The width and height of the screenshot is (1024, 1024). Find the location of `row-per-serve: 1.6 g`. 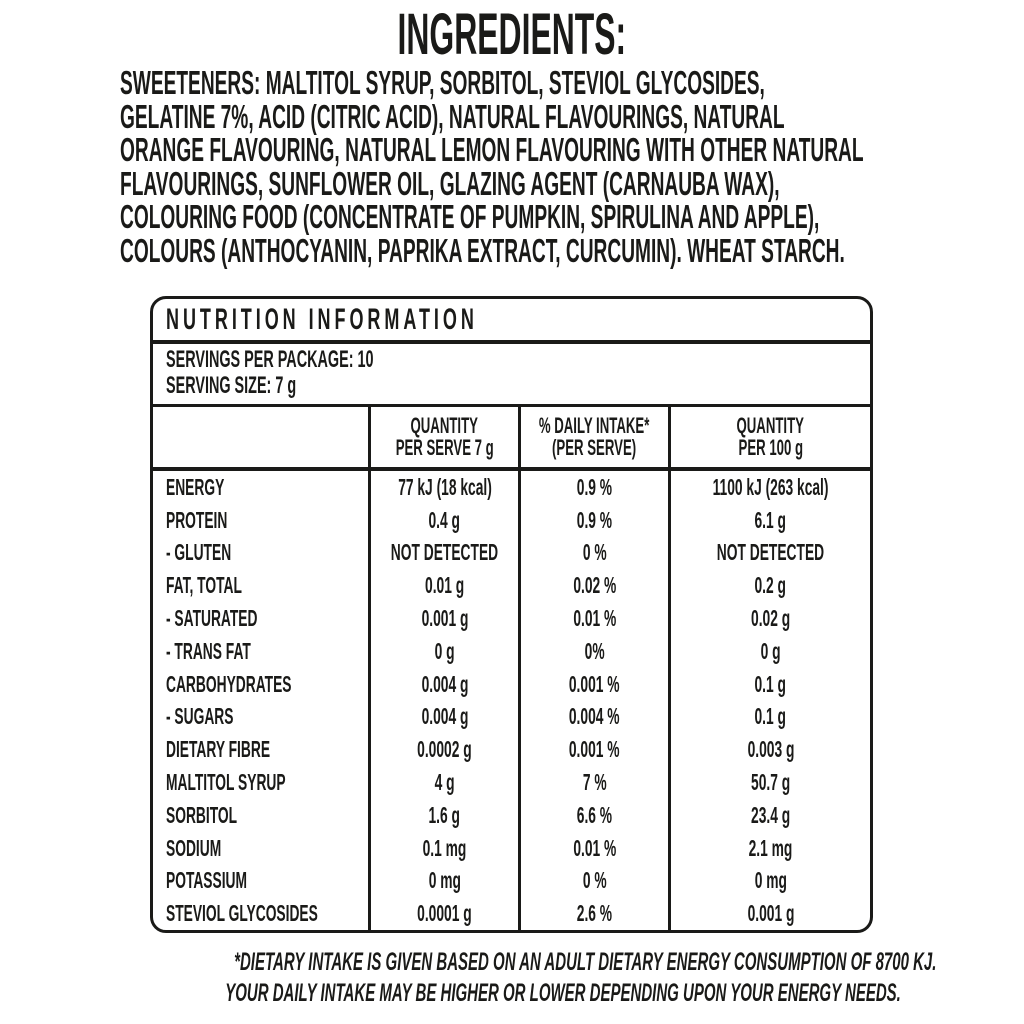

row-per-serve: 1.6 g is located at coordinates (443, 815).